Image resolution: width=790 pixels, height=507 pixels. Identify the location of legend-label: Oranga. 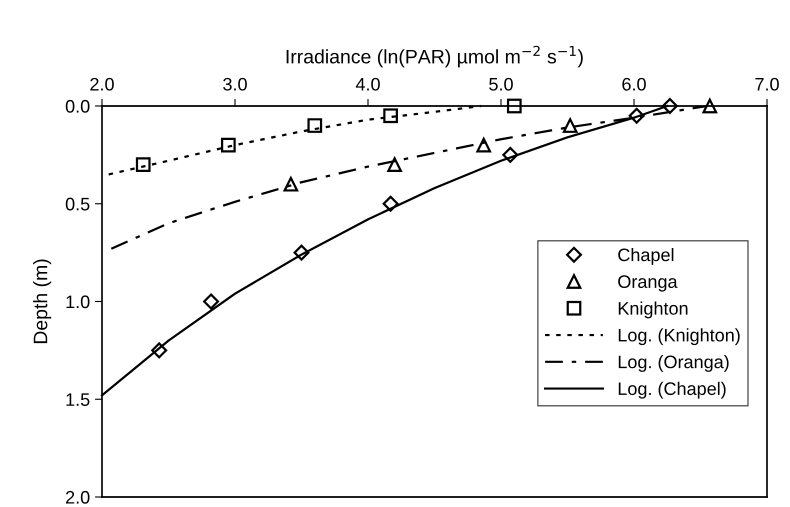
(648, 283).